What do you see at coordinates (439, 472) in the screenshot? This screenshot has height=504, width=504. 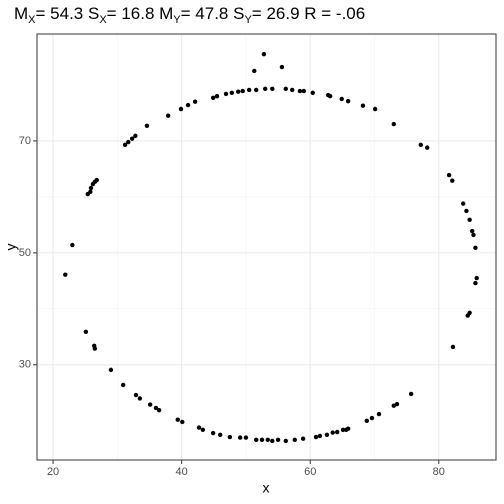 I see `x-tick-label: 80` at bounding box center [439, 472].